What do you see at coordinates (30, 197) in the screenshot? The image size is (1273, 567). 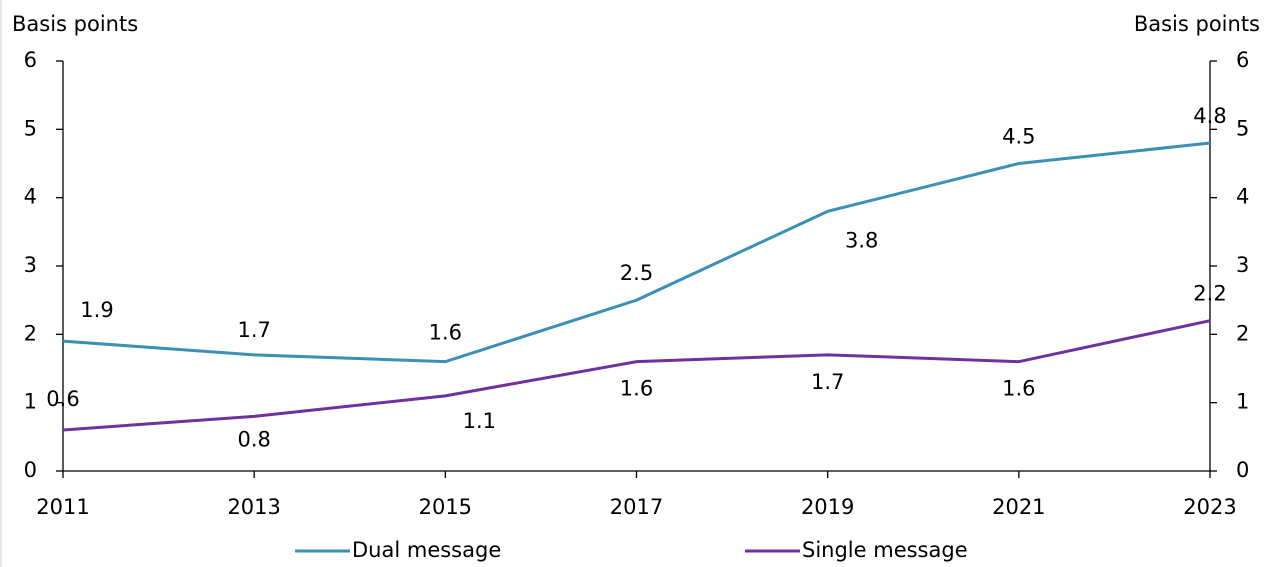 I see `y-tick-label: 4` at bounding box center [30, 197].